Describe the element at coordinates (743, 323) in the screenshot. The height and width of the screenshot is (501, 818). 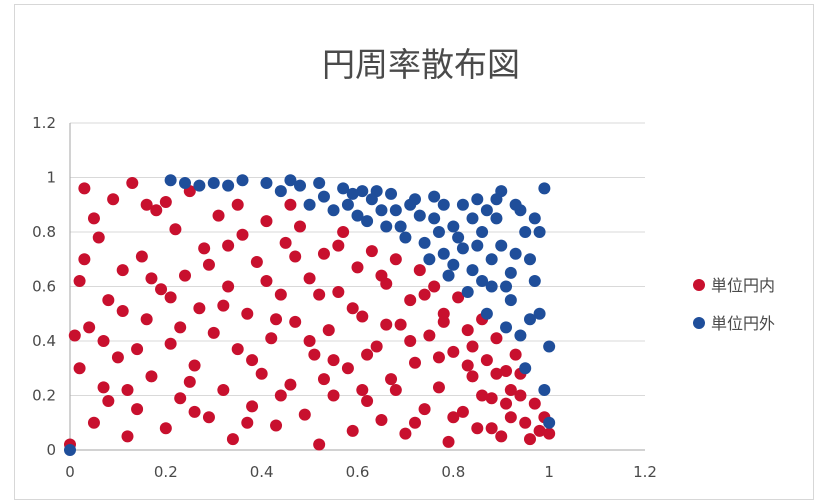
I see `legend-label: 単位円外` at that location.